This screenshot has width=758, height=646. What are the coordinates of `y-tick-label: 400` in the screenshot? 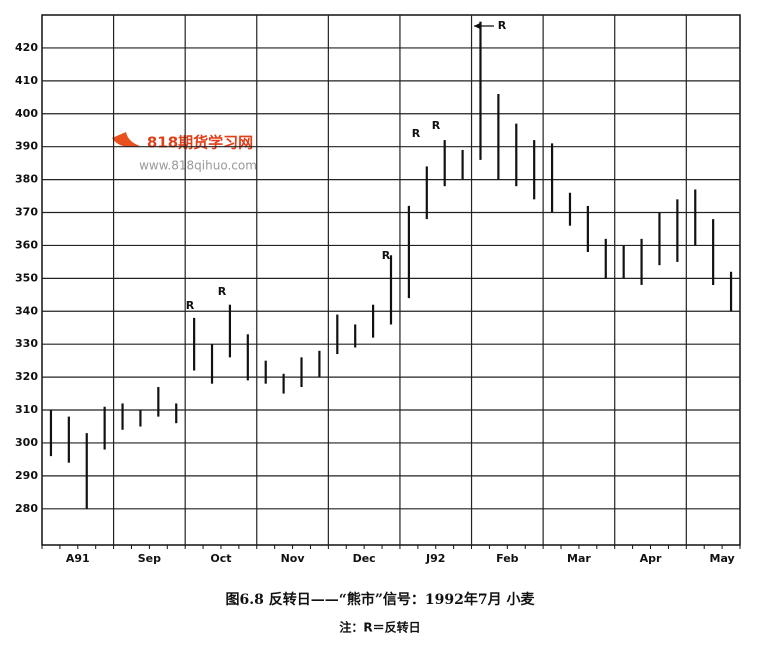 It's located at (26, 113).